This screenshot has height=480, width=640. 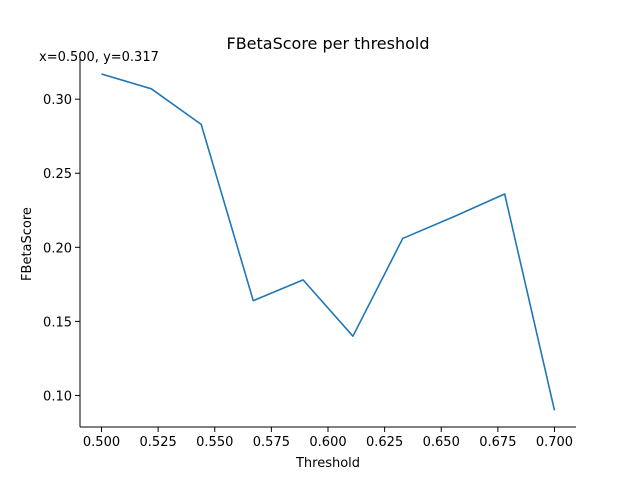 What do you see at coordinates (327, 43) in the screenshot?
I see `chart-title: FBetaScore per threshold` at bounding box center [327, 43].